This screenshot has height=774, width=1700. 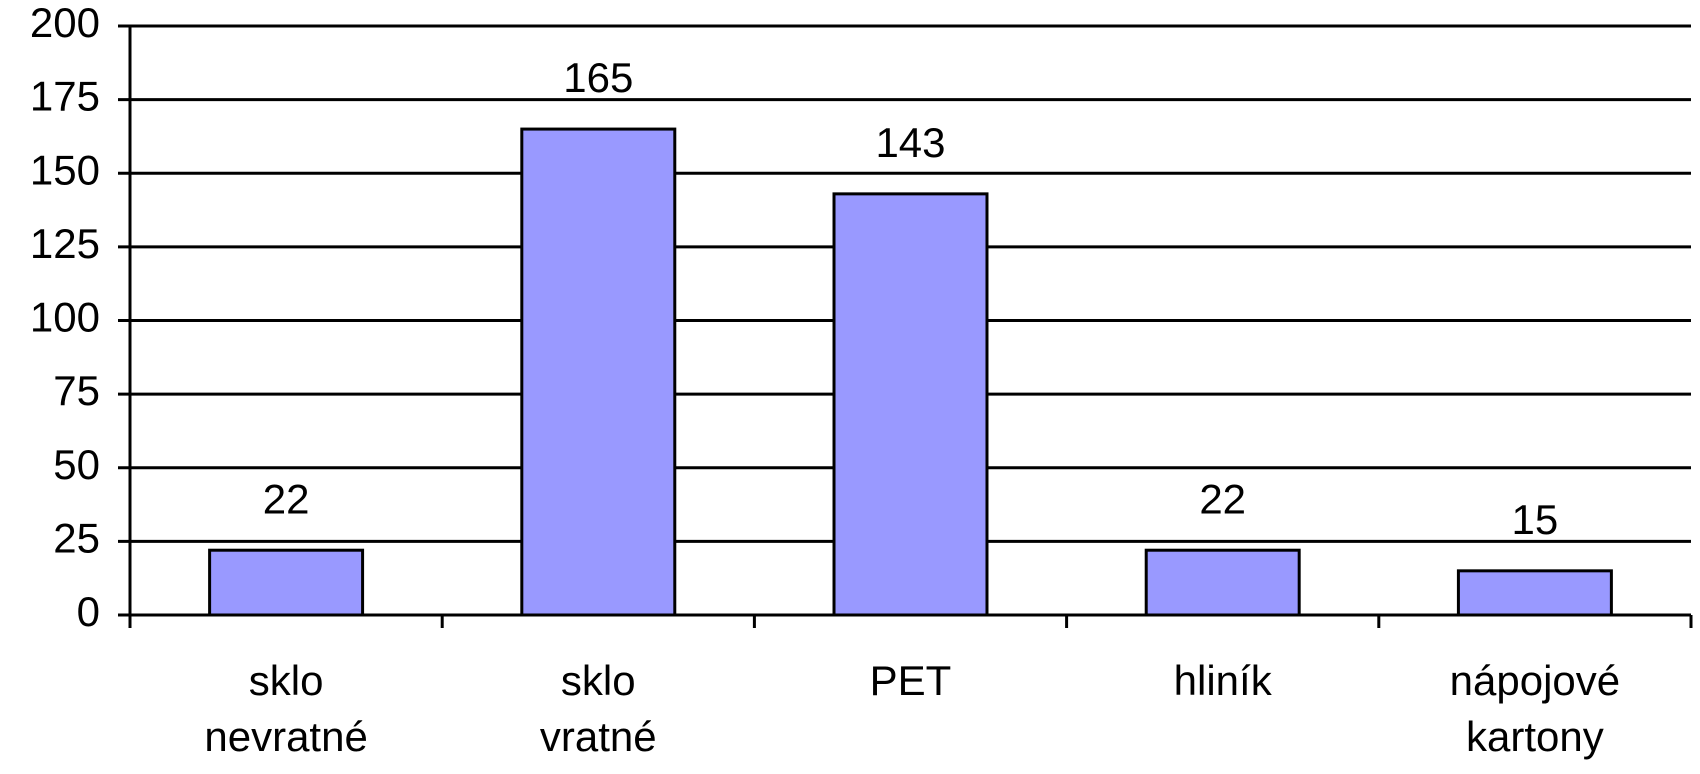 I want to click on y-tick-label: 0, so click(x=88, y=611).